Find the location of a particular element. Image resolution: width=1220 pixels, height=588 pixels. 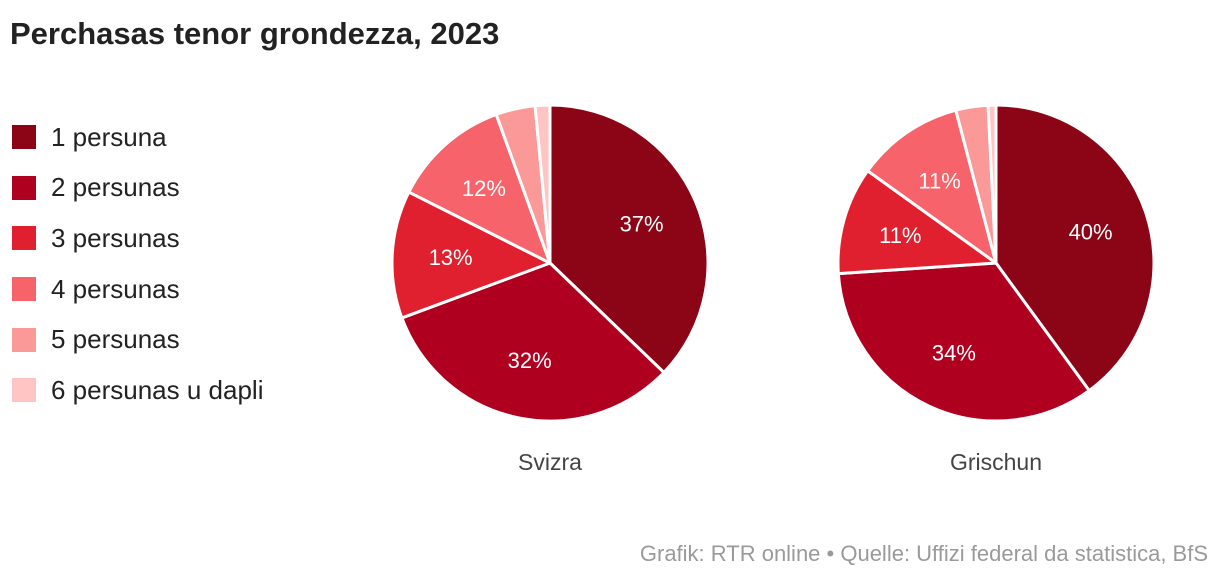

legend-label: 2 persunas is located at coordinates (115, 187).